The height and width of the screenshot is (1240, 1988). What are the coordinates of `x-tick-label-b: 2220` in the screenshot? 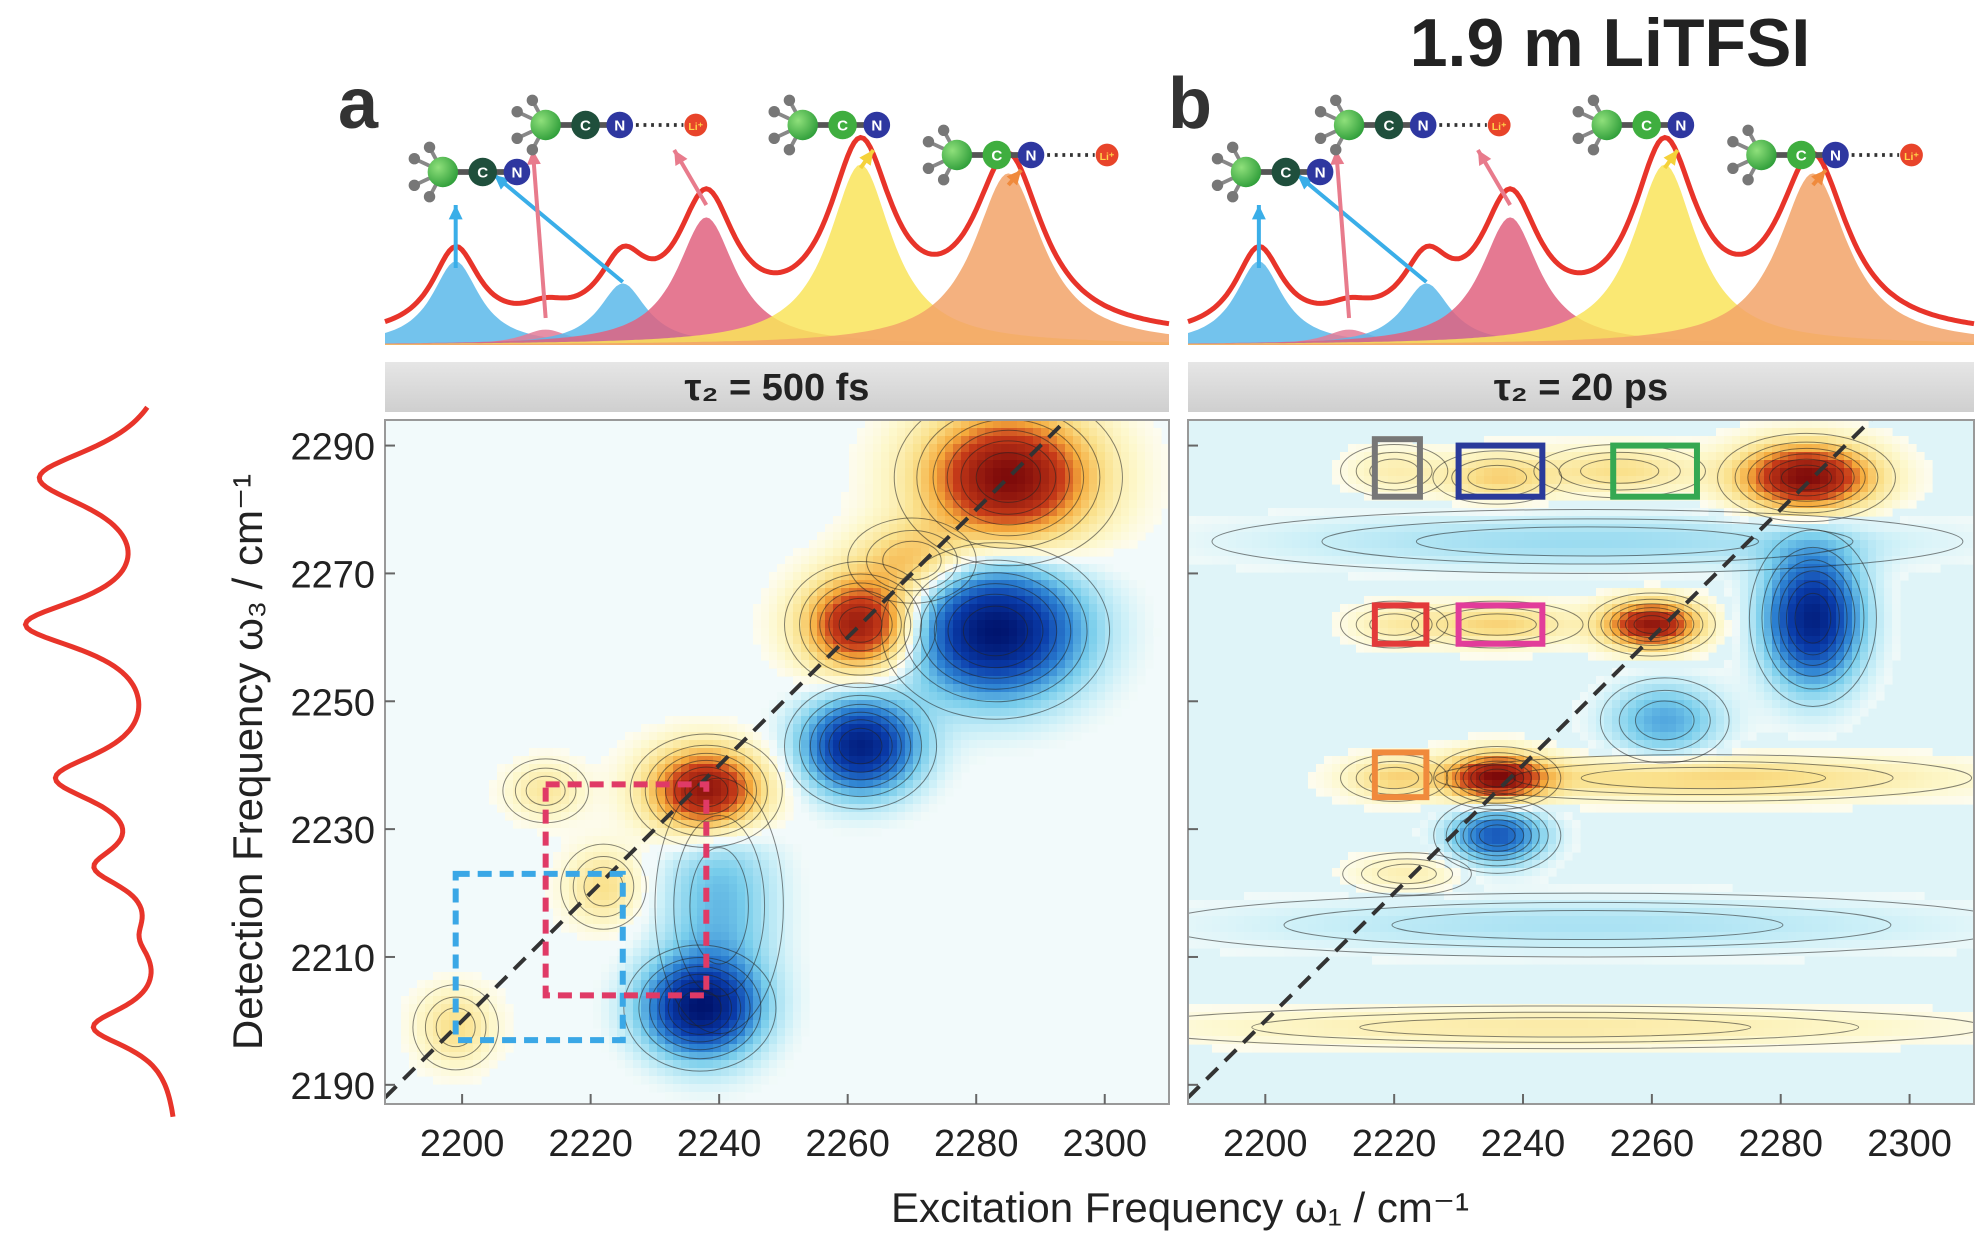 It's located at (1394, 1144).